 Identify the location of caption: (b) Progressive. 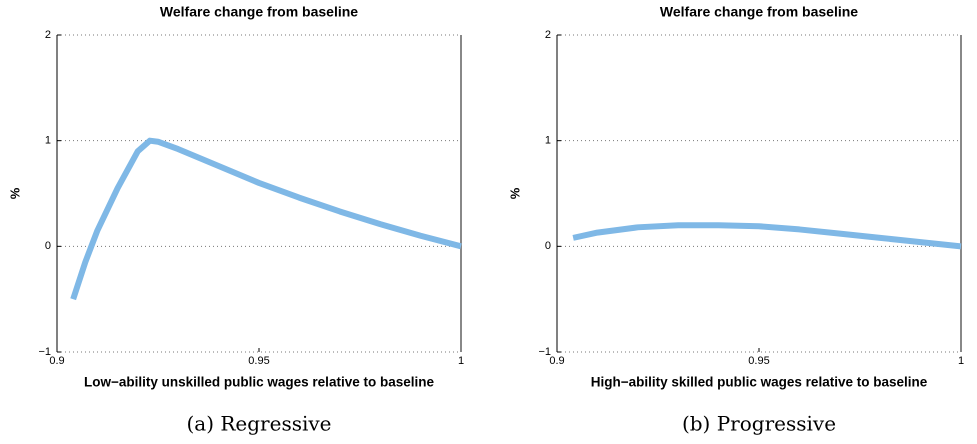
(759, 424).